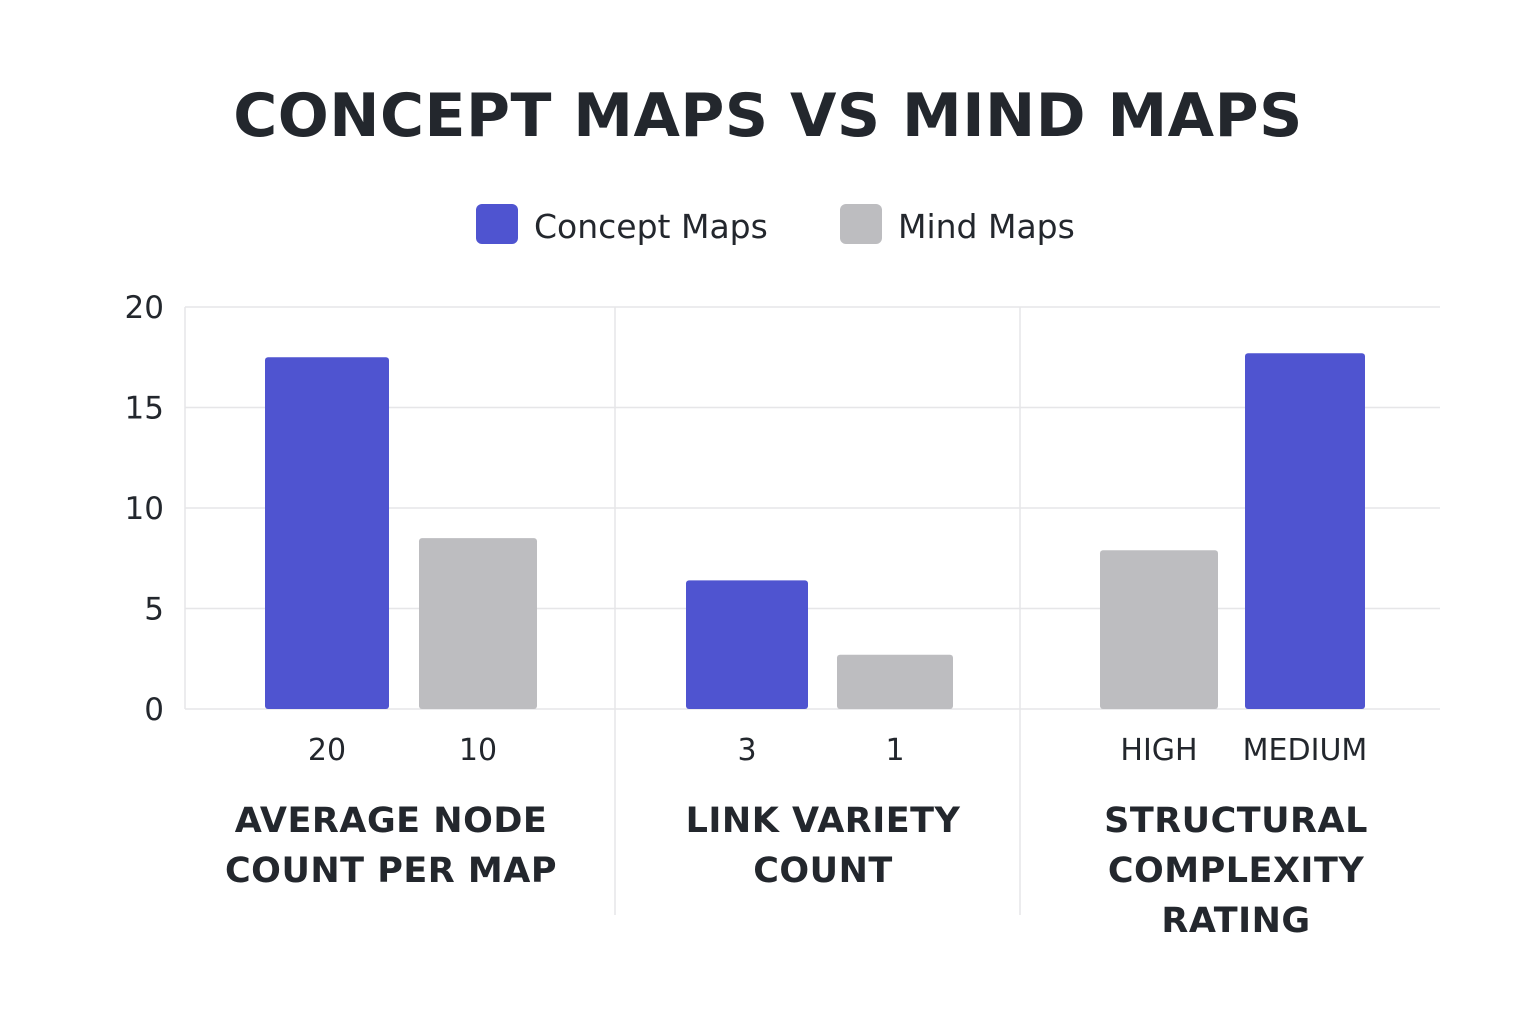 Image resolution: width=1536 pixels, height=1024 pixels. I want to click on category-label: RATING, so click(1235, 921).